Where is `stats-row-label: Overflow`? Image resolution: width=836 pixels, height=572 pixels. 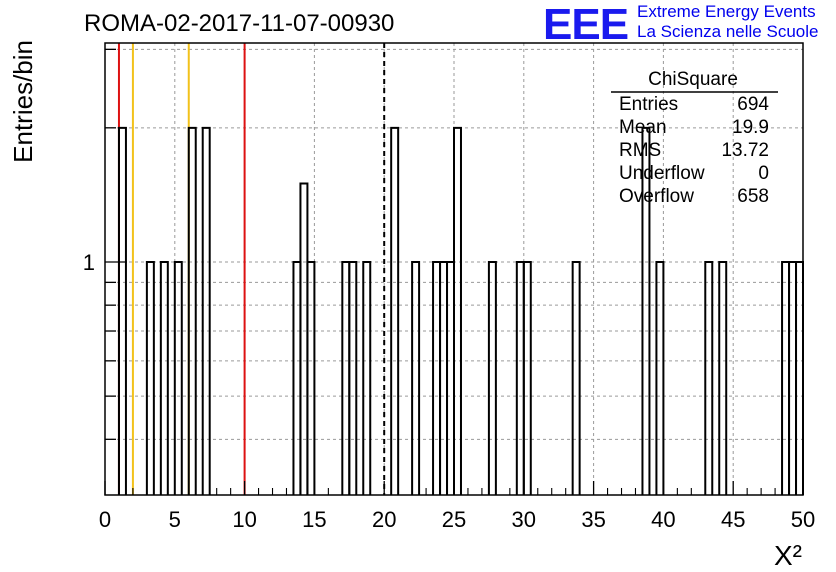
stats-row-label: Overflow is located at coordinates (656, 196).